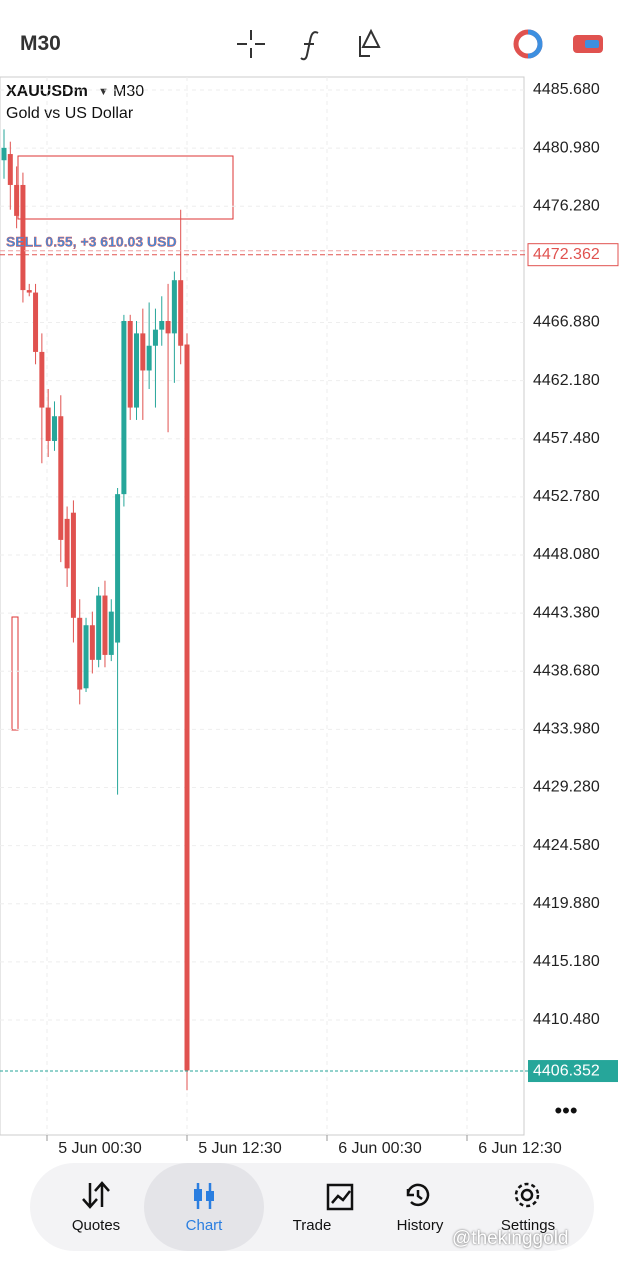 This screenshot has height=1280, width=624. Describe the element at coordinates (251, 44) in the screenshot. I see `crosshair-icon` at that location.